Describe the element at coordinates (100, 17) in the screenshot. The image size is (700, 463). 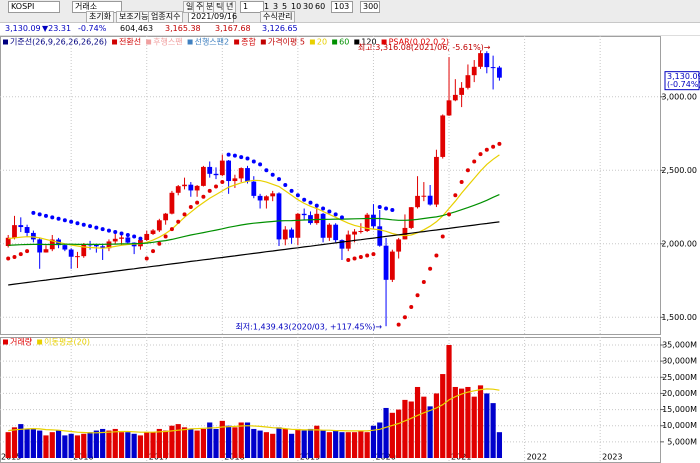
I see `tool-button: 초기화` at that location.